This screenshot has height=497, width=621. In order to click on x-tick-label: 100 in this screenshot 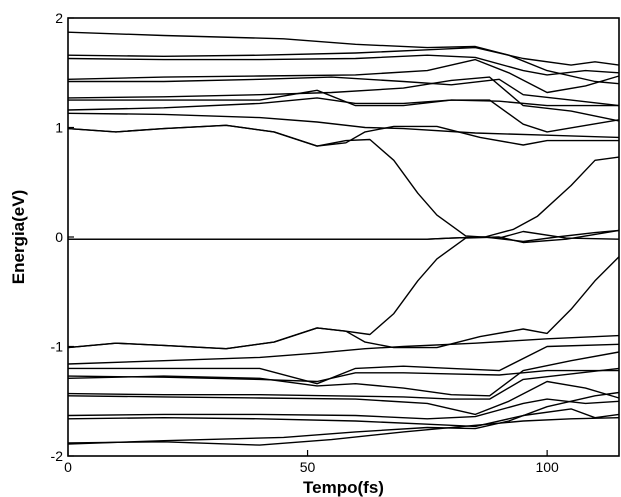, I will do `click(547, 467)`.